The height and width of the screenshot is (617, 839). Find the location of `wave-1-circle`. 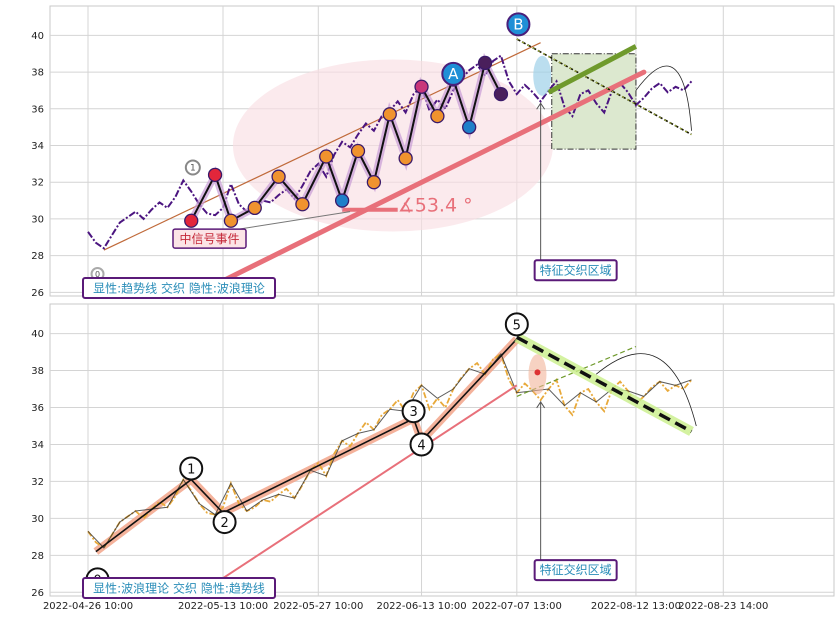

wave-1-circle is located at coordinates (192, 167).